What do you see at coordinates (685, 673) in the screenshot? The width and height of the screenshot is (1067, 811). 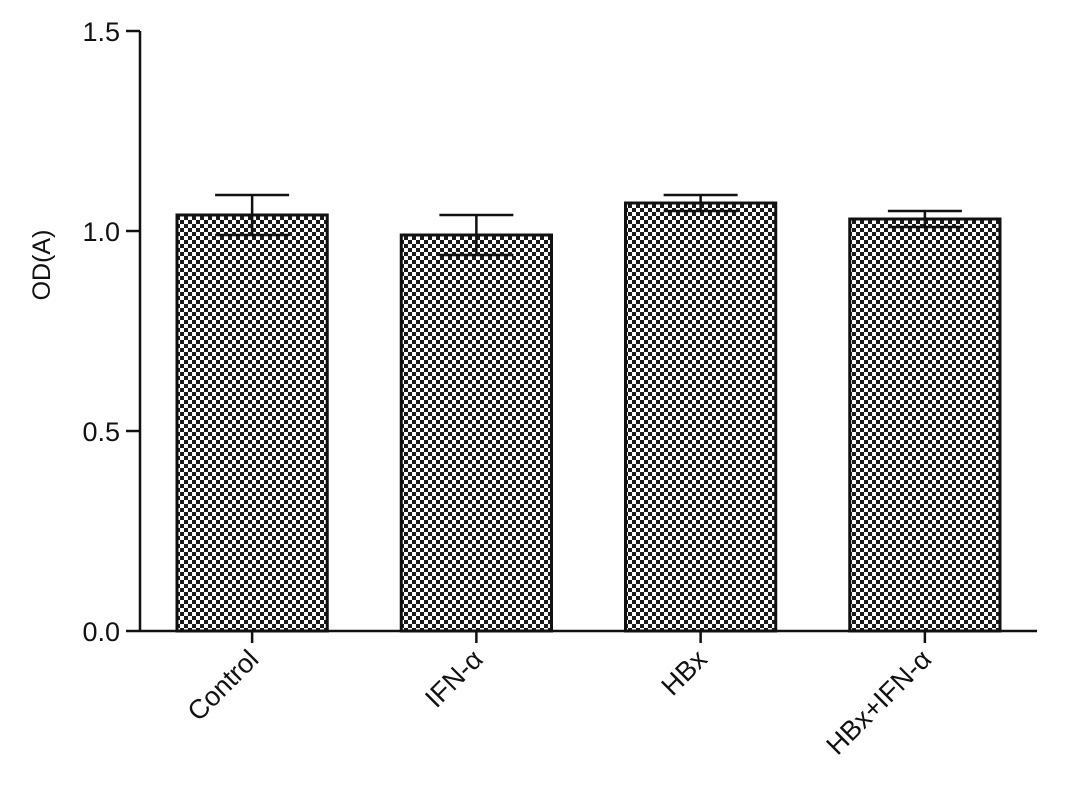 I see `x-tick-label-2: HBx` at bounding box center [685, 673].